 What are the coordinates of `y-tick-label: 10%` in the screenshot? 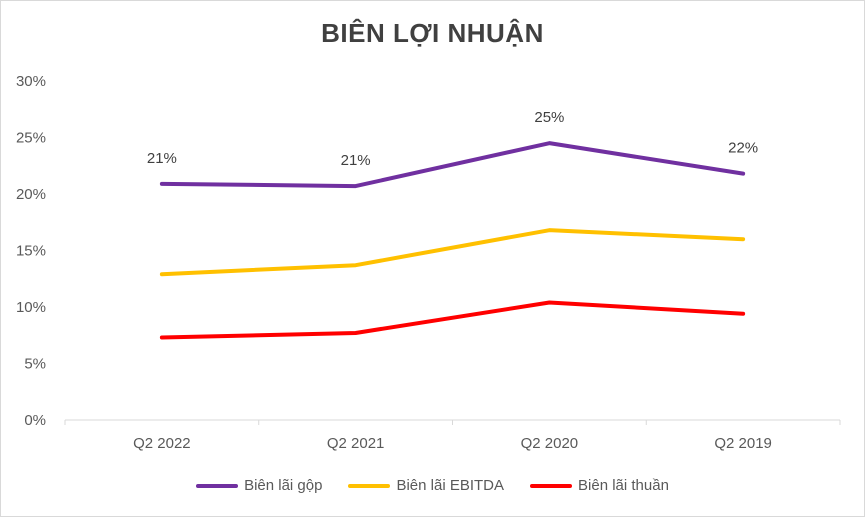 It's located at (31, 307).